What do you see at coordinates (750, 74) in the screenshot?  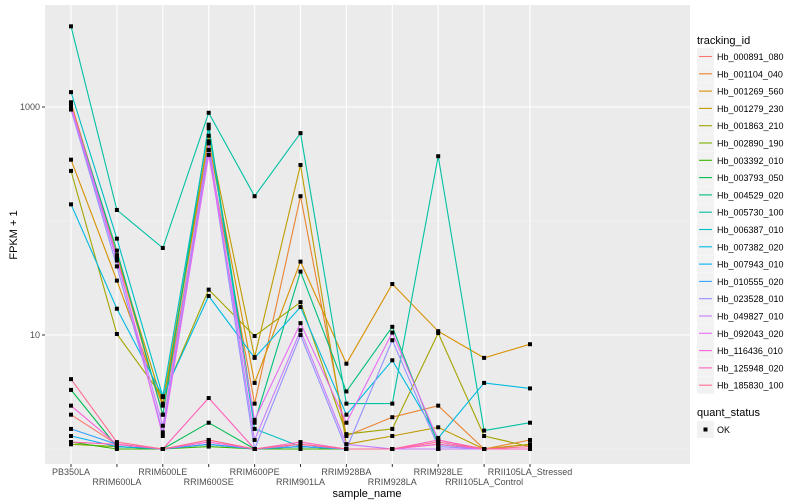 I see `legend-label: Hb_001104_040` at bounding box center [750, 74].